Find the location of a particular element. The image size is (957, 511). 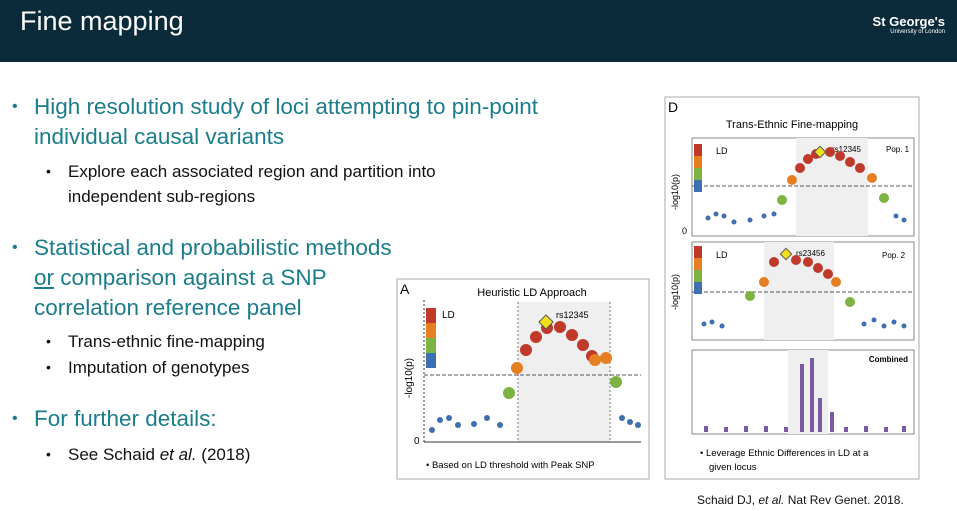

sub-bullet: Imputation of genotypes is located at coordinates (147, 367).